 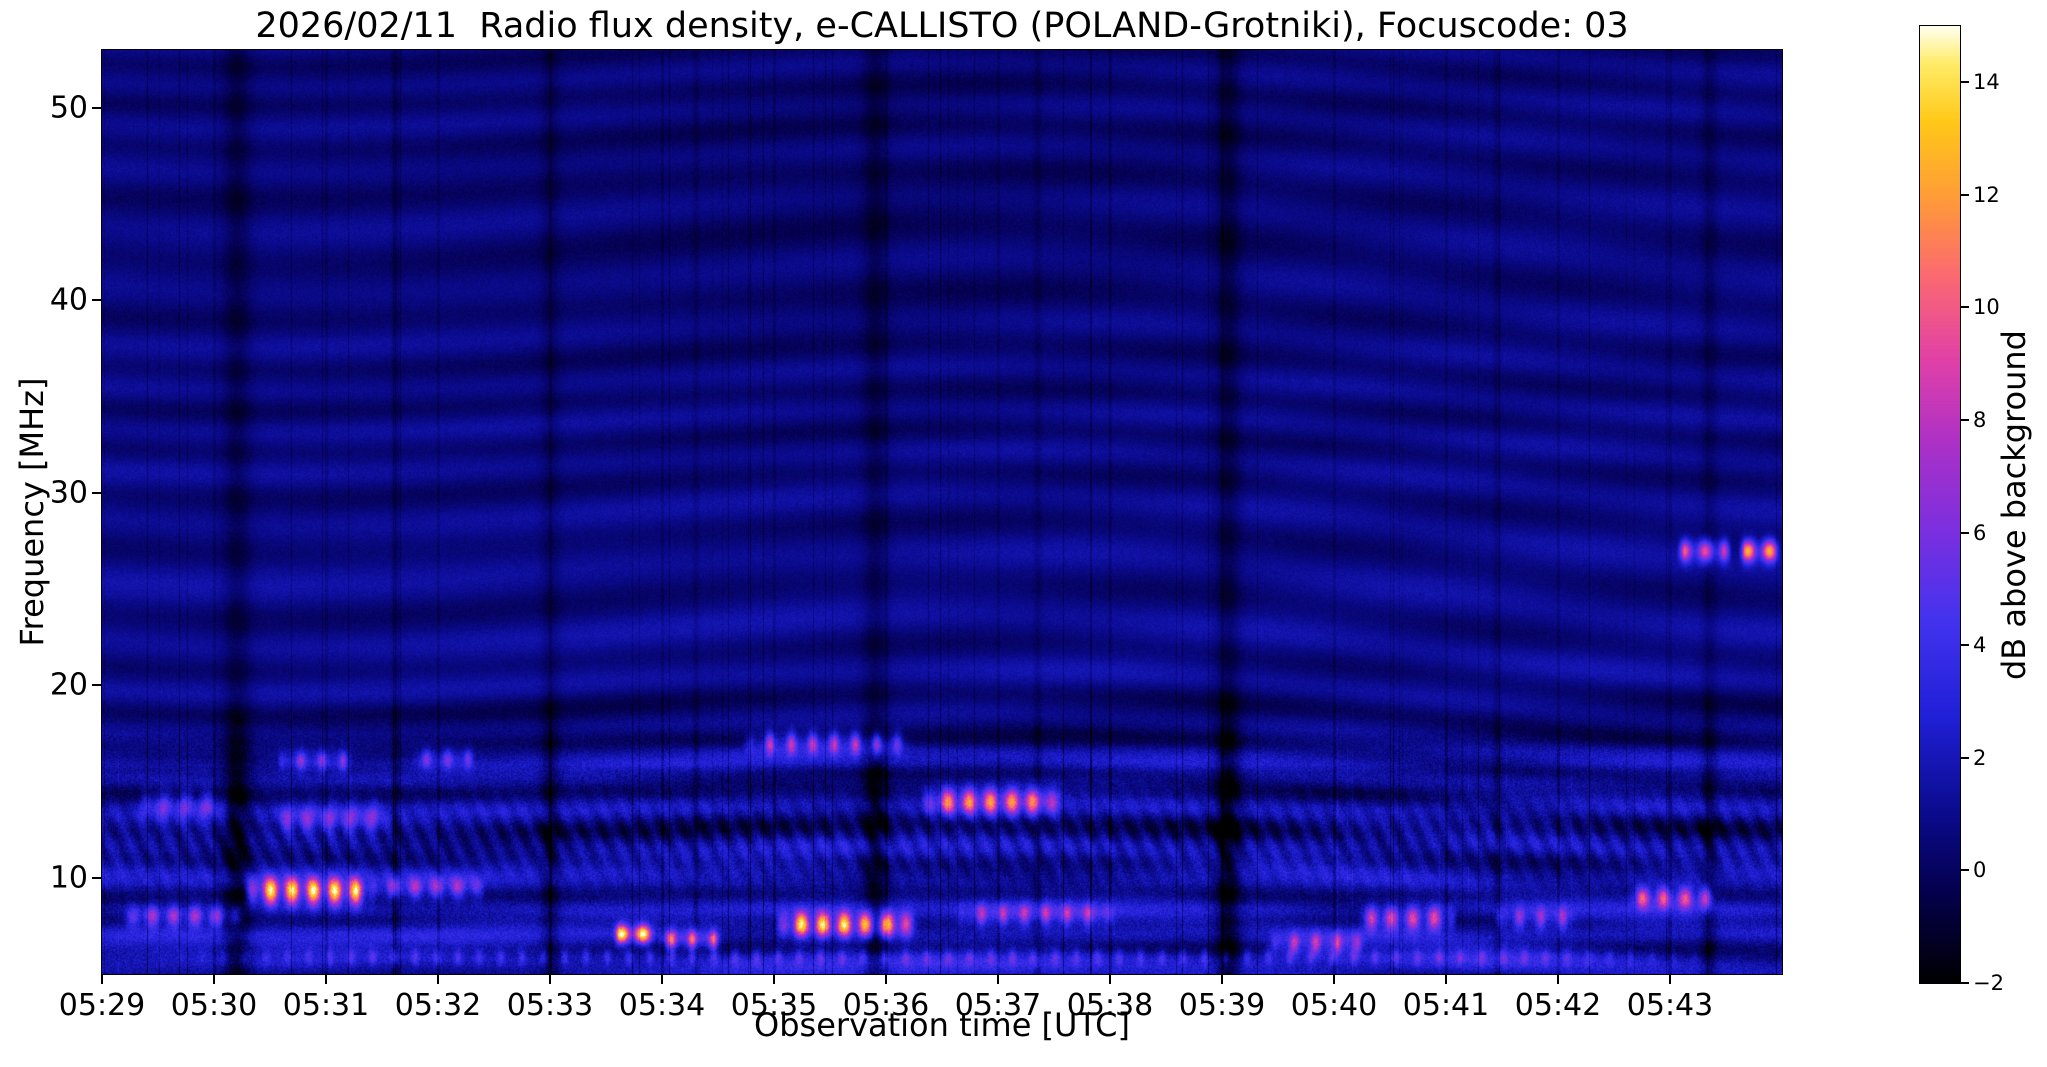 I want to click on y-tick-label: 10, so click(x=68, y=878).